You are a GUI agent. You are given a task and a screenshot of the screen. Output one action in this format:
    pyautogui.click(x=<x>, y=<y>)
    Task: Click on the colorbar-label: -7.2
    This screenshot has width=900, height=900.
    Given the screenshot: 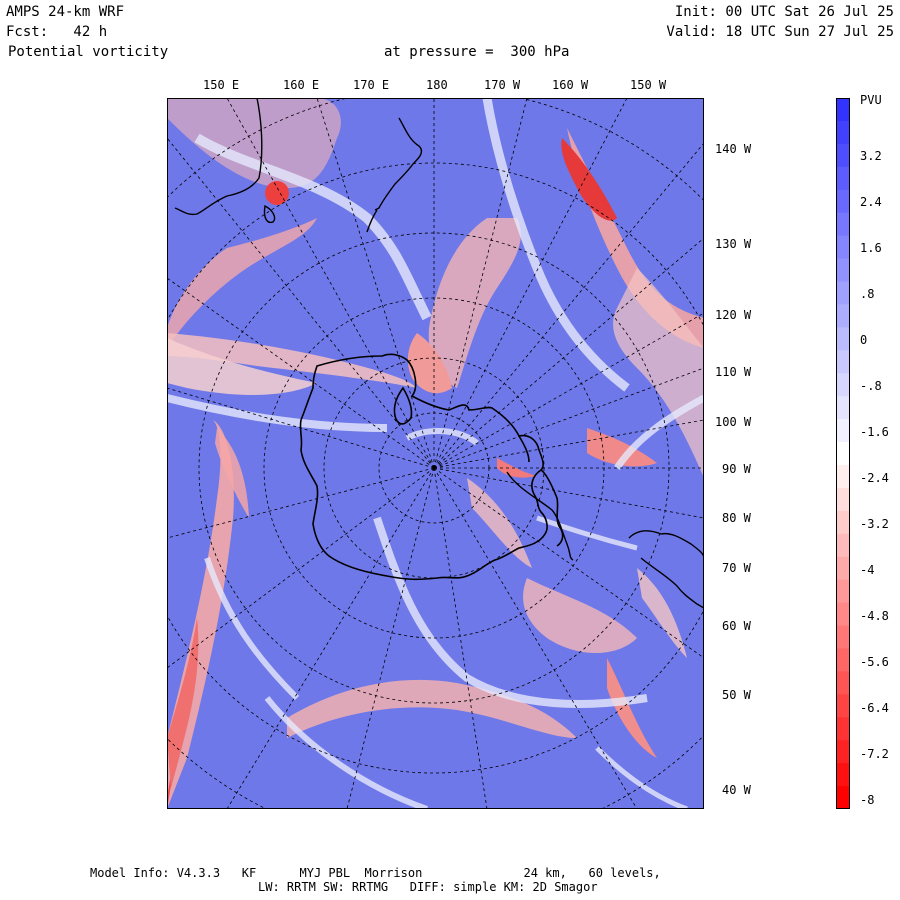 What is the action you would take?
    pyautogui.click(x=874, y=754)
    